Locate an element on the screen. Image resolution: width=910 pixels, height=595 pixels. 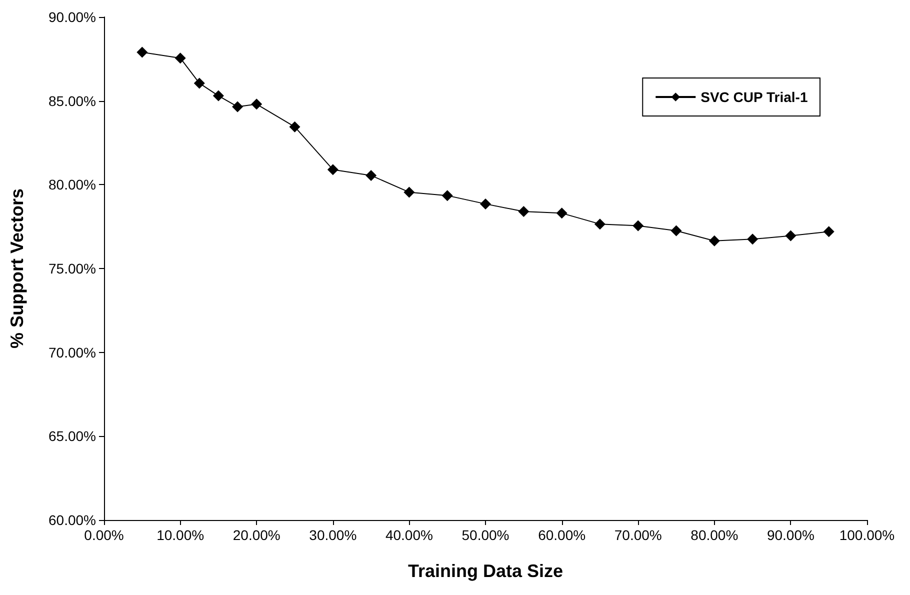
x-tick-label: 60.00% is located at coordinates (562, 535).